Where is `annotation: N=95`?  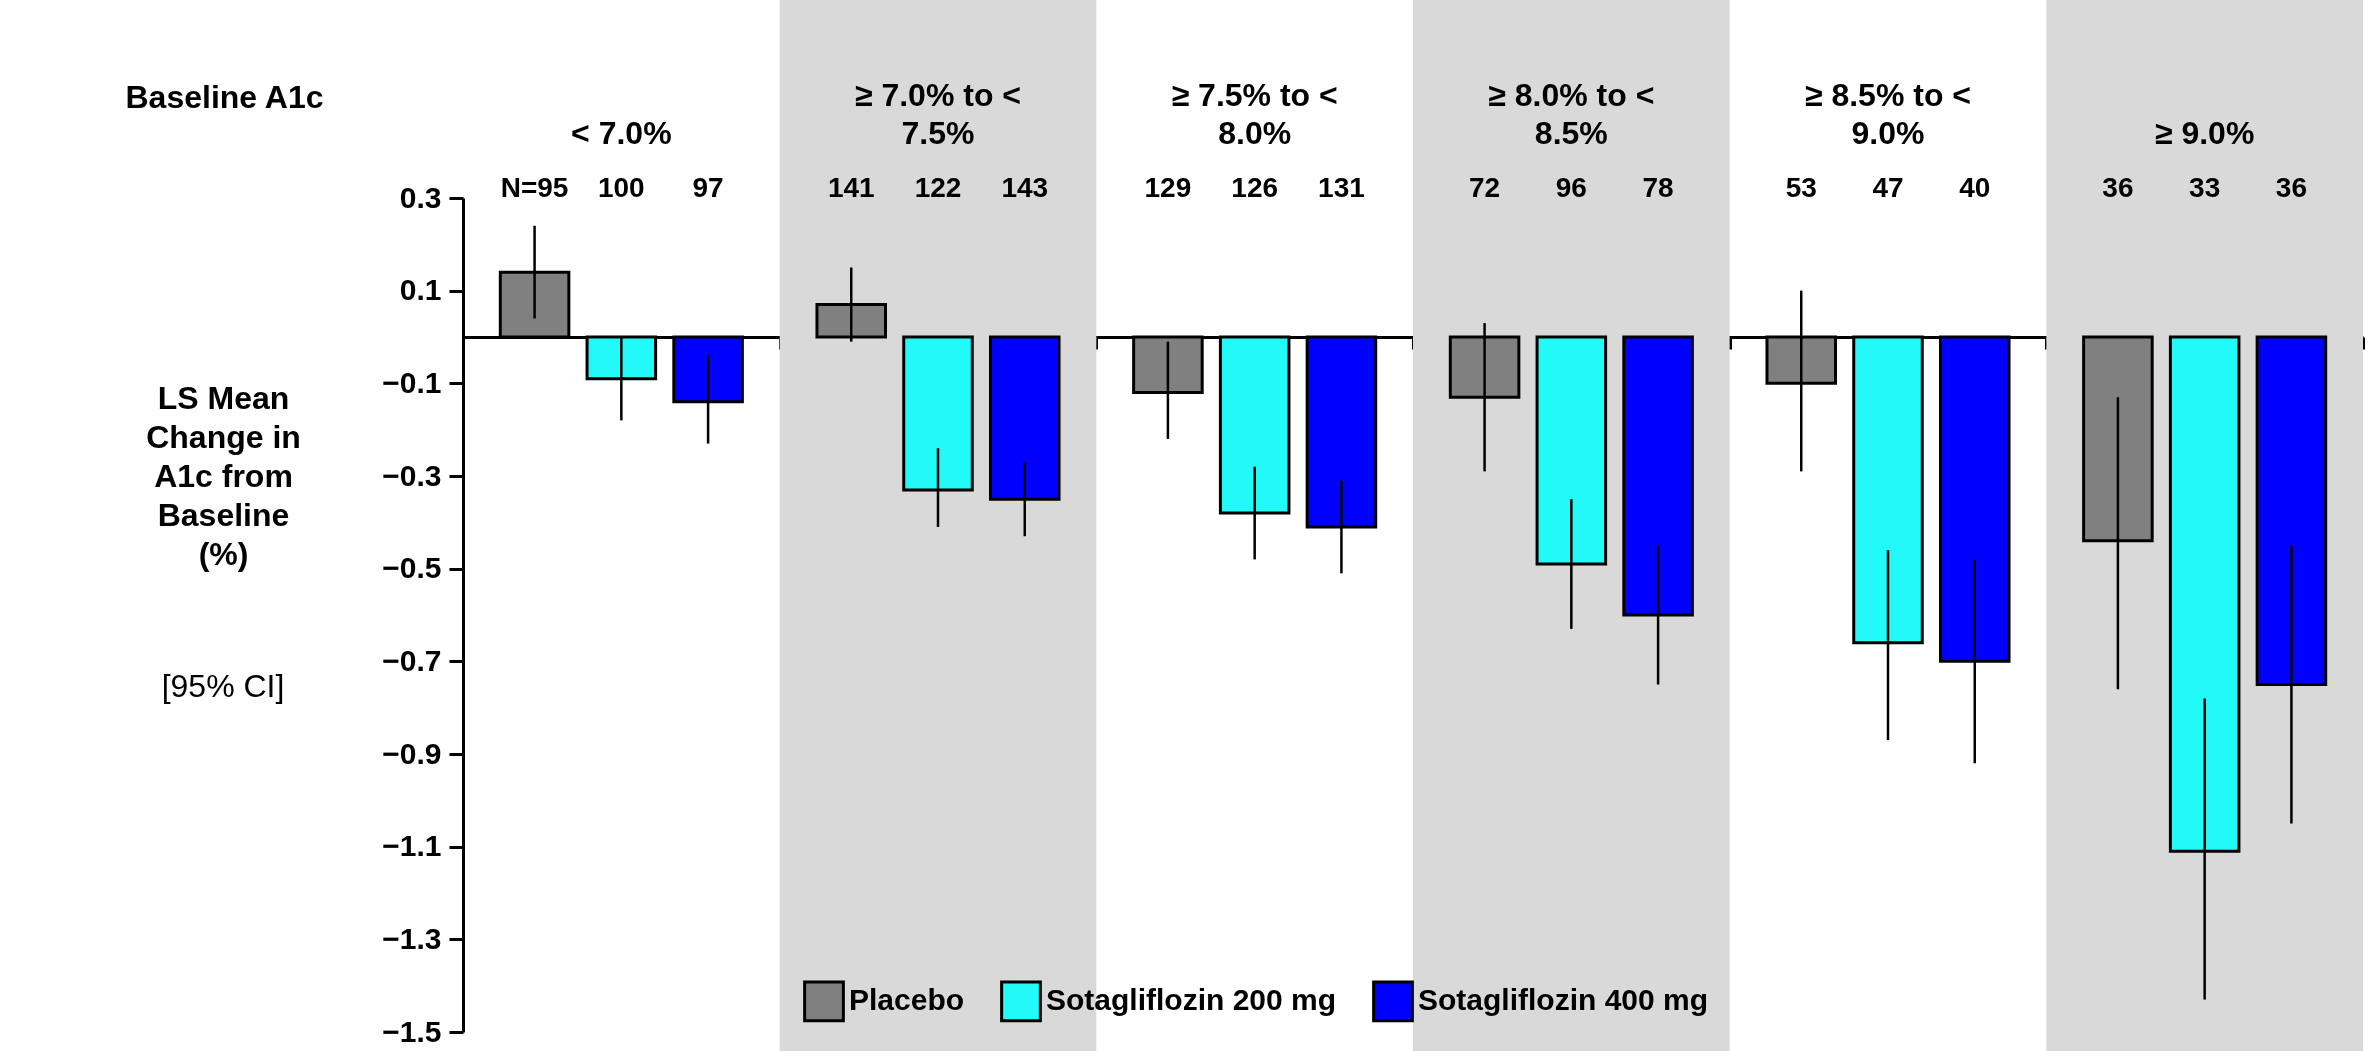 annotation: N=95 is located at coordinates (534, 187).